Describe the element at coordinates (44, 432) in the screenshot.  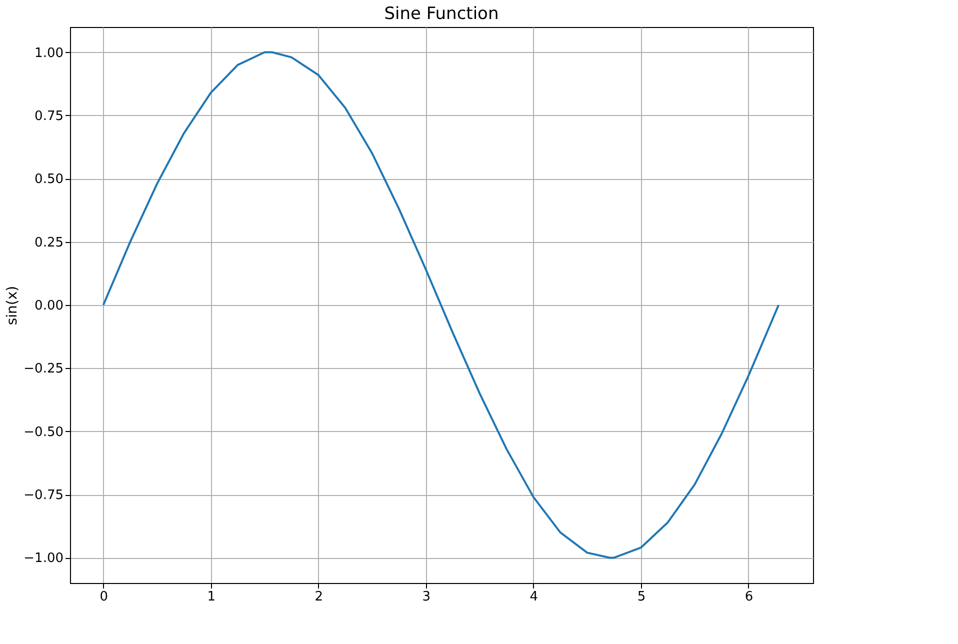
I see `y-tick-label: −0.50` at that location.